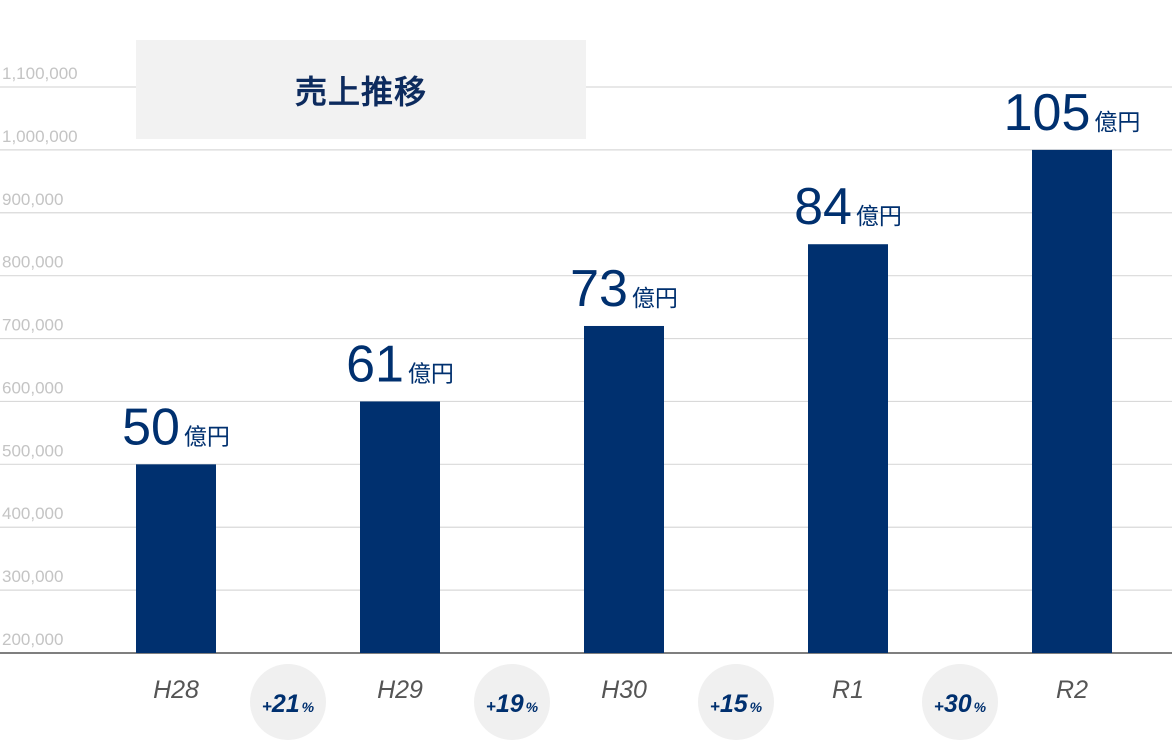 The width and height of the screenshot is (1172, 740). What do you see at coordinates (32, 325) in the screenshot?
I see `y-tick-label: 700,000` at bounding box center [32, 325].